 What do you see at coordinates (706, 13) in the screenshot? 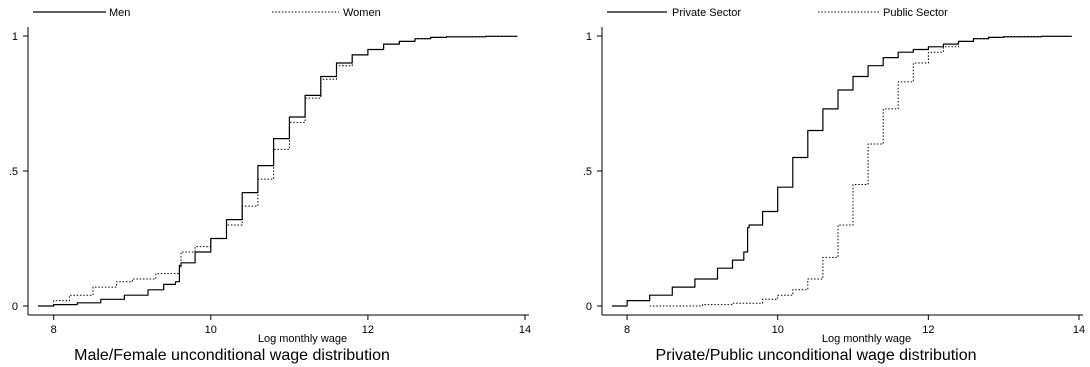
I see `legend-label: Private Sector` at bounding box center [706, 13].